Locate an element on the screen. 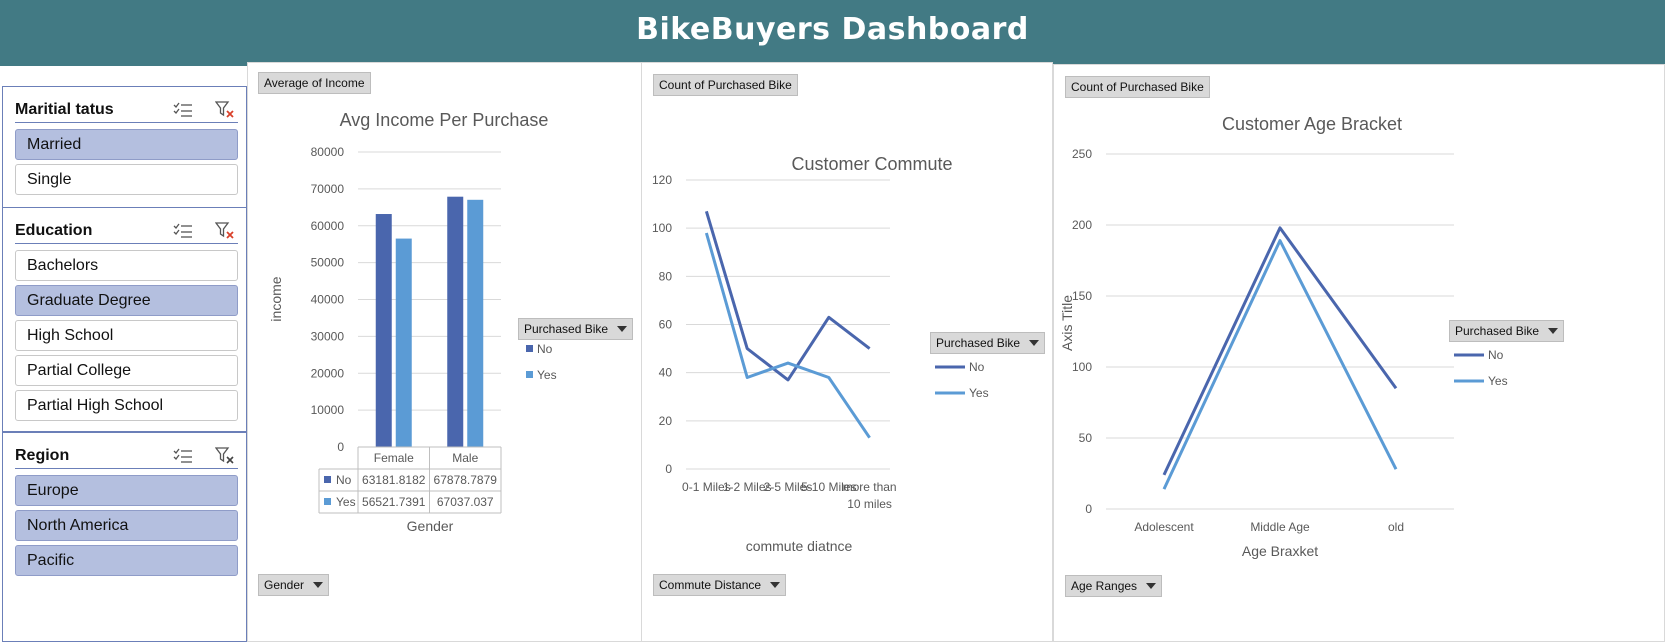 This screenshot has width=1665, height=643. slicer-header: Education is located at coordinates (126, 231).